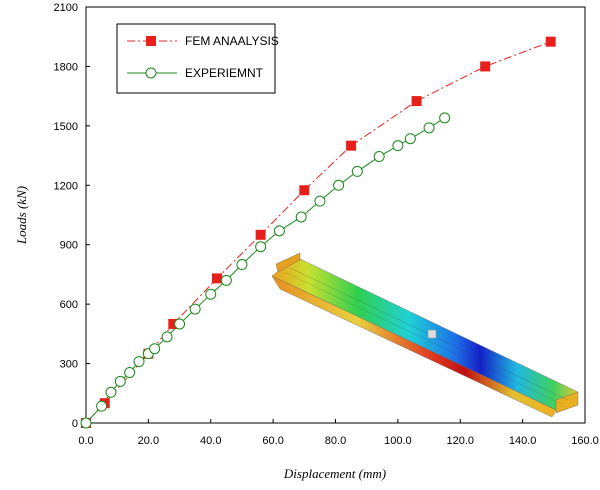 This screenshot has height=490, width=600. Describe the element at coordinates (66, 186) in the screenshot. I see `y-tick-label: 1200` at that location.